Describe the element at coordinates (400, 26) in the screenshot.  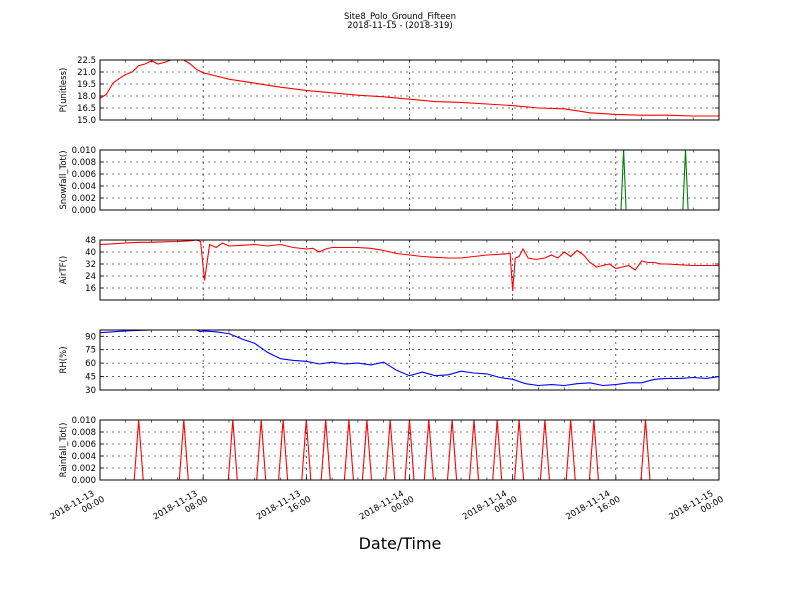
I see `chart-subtitle: 2018-11-15 - (2018-319)` at that location.